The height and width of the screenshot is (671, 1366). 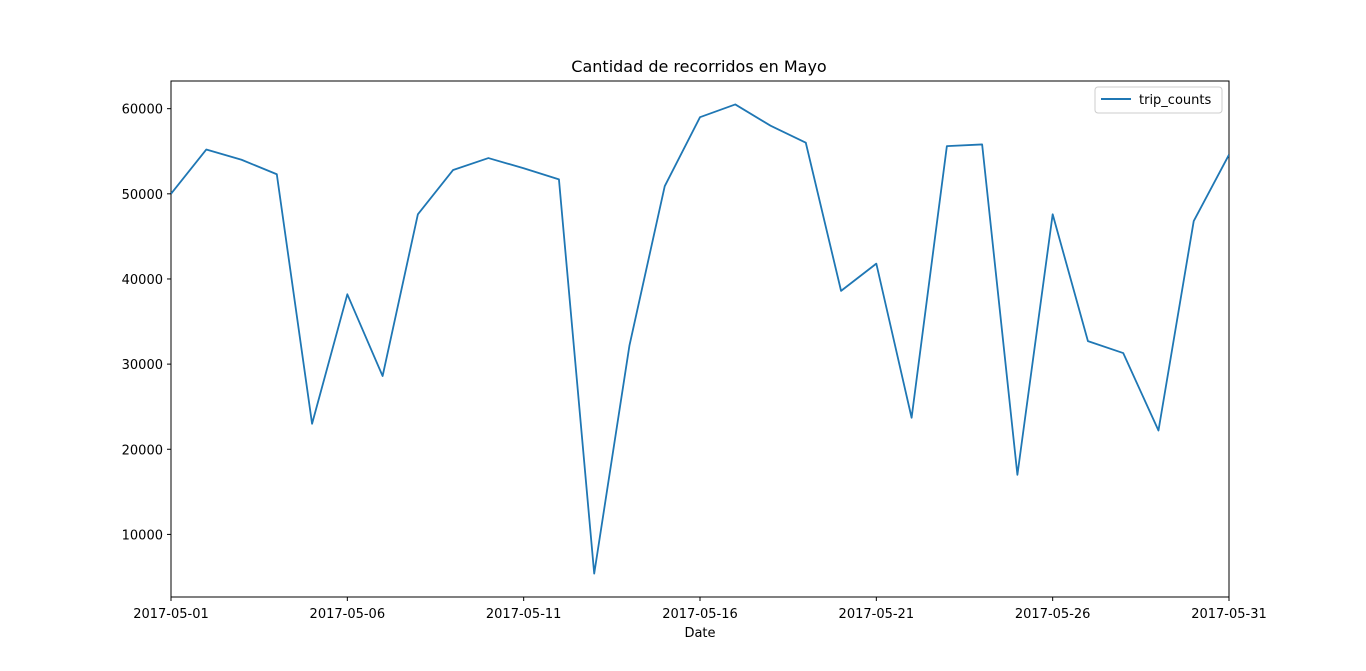 I want to click on legend-label-trip-counts: trip_counts, so click(x=1175, y=100).